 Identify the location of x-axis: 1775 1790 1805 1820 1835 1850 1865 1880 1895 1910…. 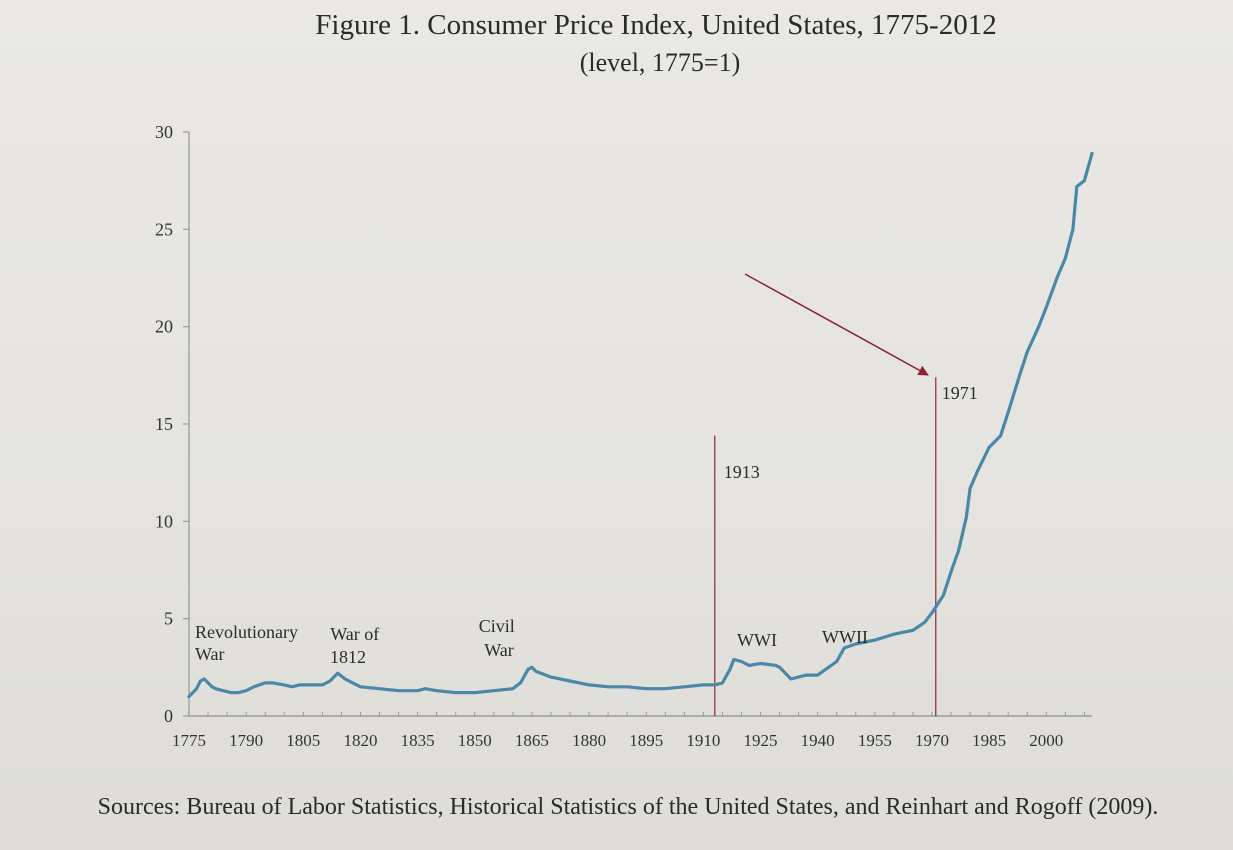
(632, 731).